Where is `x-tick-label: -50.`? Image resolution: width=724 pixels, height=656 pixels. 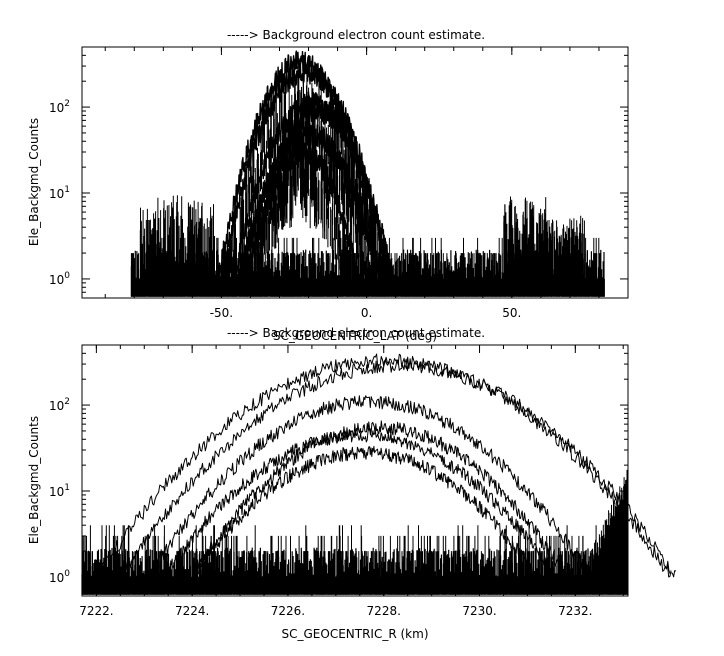 x-tick-label: -50. is located at coordinates (221, 313).